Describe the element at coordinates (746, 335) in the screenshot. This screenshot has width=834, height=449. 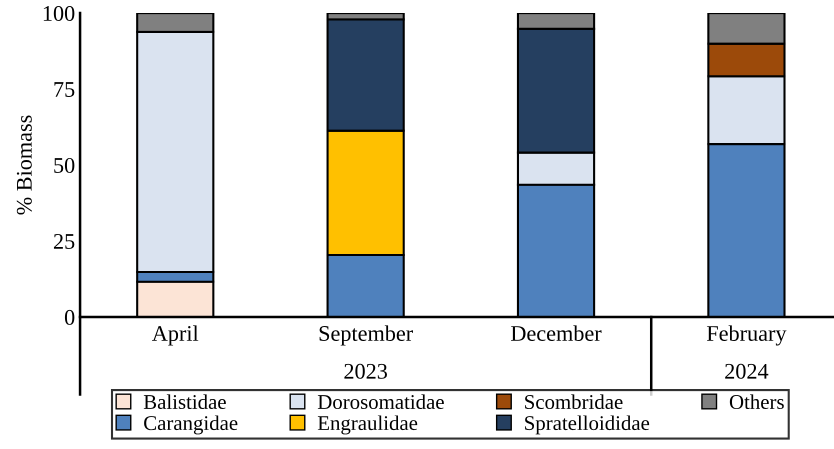
I see `x-tick-label: February` at that location.